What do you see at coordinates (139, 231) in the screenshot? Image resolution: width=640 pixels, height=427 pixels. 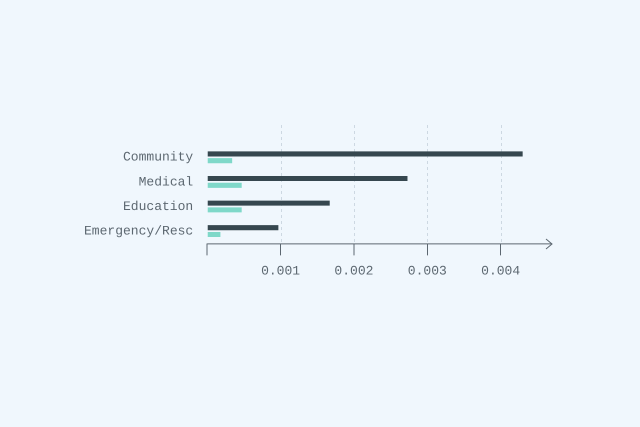 I see `y-tick-label: Emergency/Resc` at bounding box center [139, 231].